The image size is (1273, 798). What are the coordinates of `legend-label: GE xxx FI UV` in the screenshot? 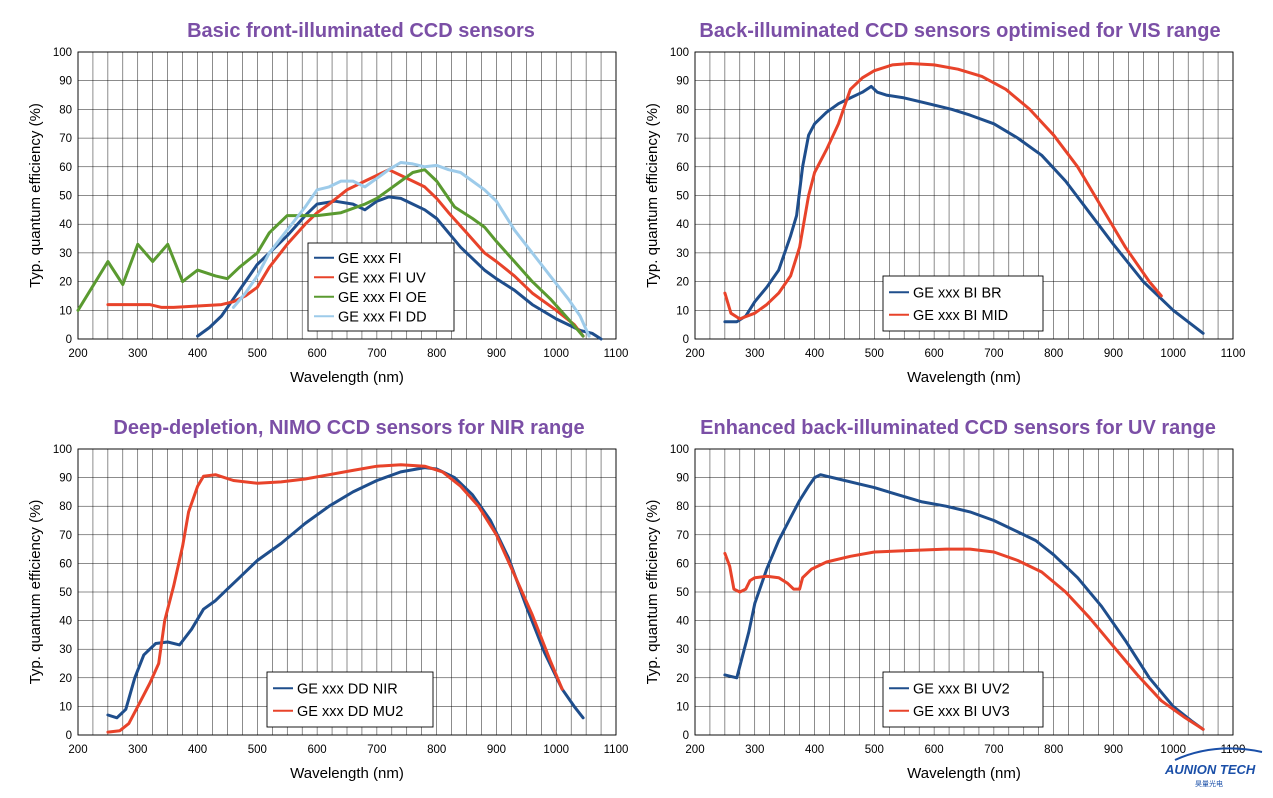 It's located at (382, 278).